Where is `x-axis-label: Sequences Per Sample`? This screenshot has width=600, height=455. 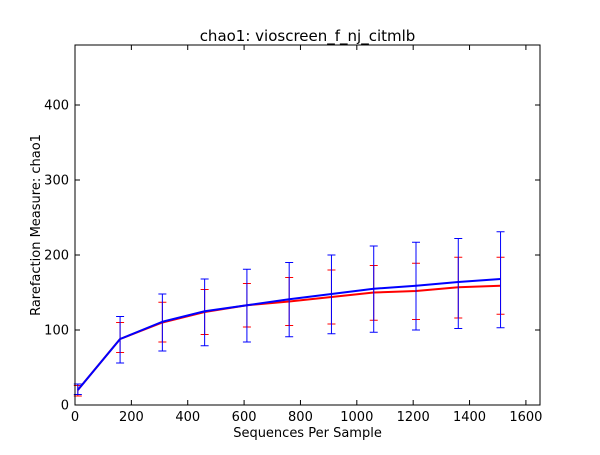
x-axis-label: Sequences Per Sample is located at coordinates (307, 433).